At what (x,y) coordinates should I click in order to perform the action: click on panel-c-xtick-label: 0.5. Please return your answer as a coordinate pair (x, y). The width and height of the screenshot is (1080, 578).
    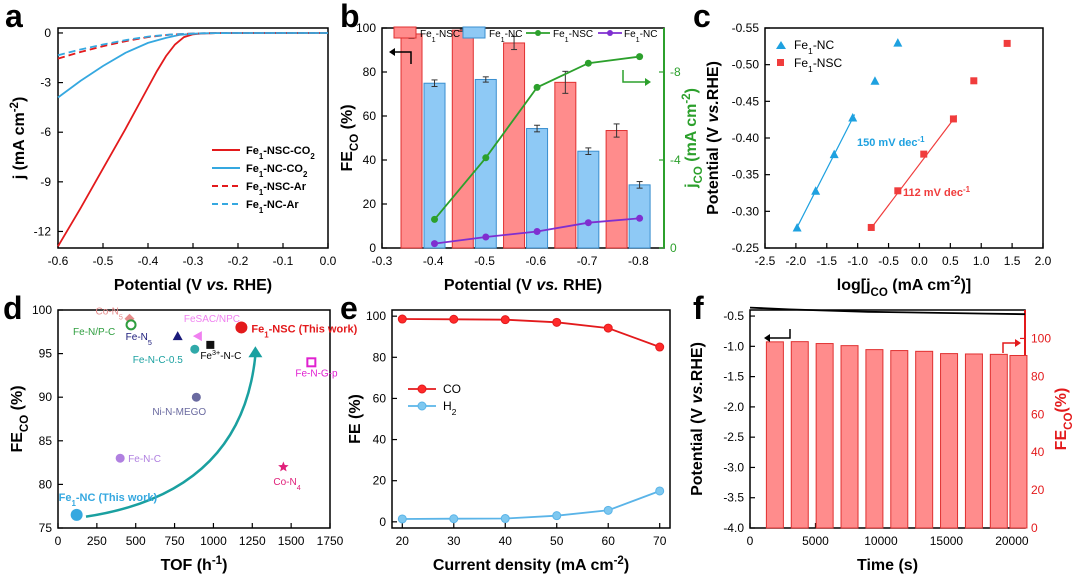
    Looking at the image, I should click on (950, 261).